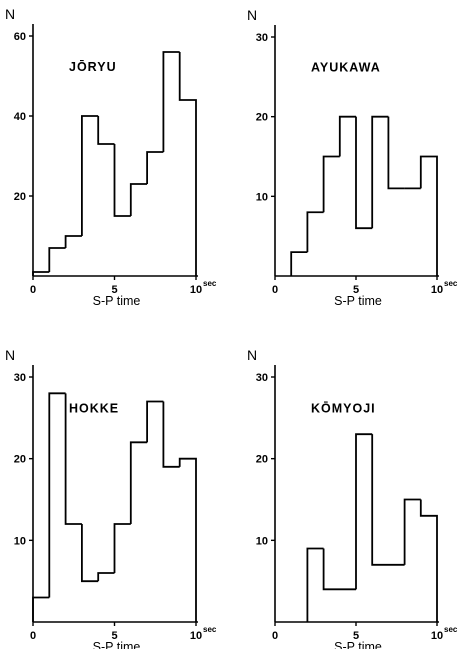  I want to click on y-tick-label: 60, so click(20, 37).